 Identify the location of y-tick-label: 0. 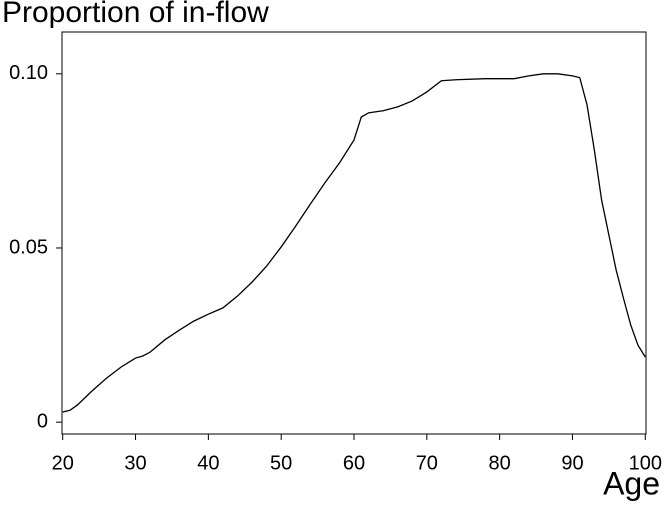
(42, 421).